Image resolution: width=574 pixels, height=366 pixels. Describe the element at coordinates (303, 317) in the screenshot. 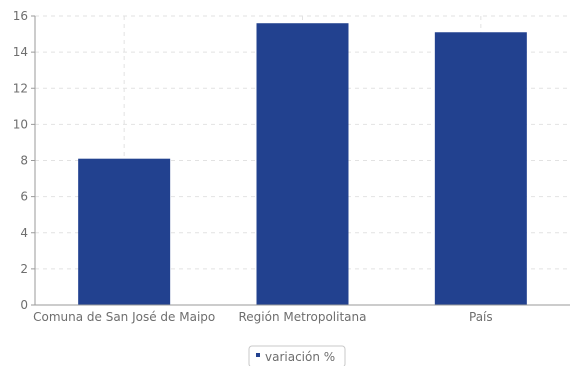

I see `x-tick-label: Región Metropolitana` at that location.